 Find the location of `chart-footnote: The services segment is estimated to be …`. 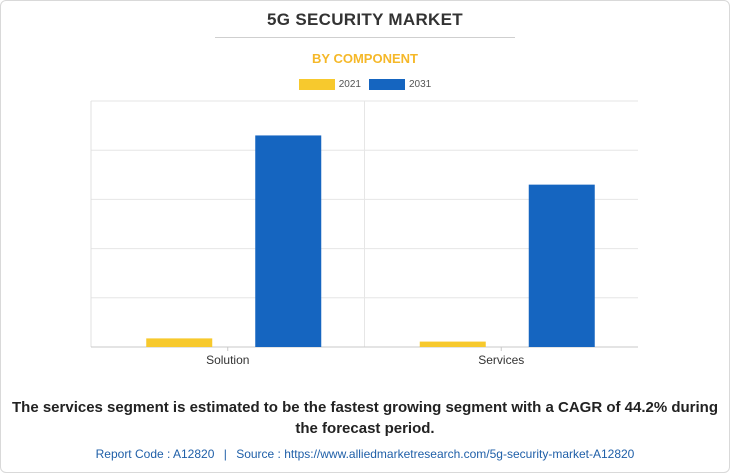

chart-footnote: The services segment is estimated to be … is located at coordinates (365, 418).